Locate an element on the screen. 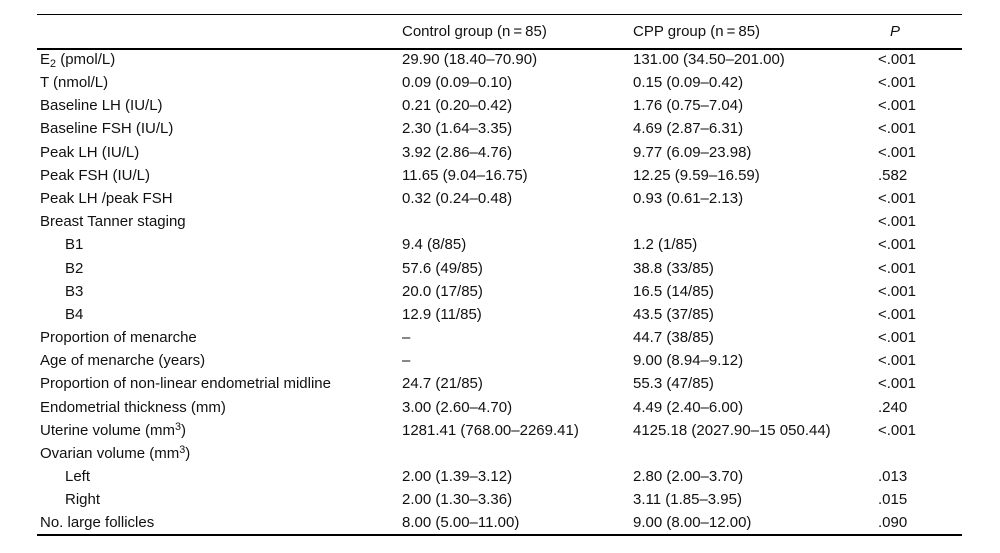 The height and width of the screenshot is (553, 1000). cpp-value-cell: 1.2 (1/85) is located at coordinates (665, 245).